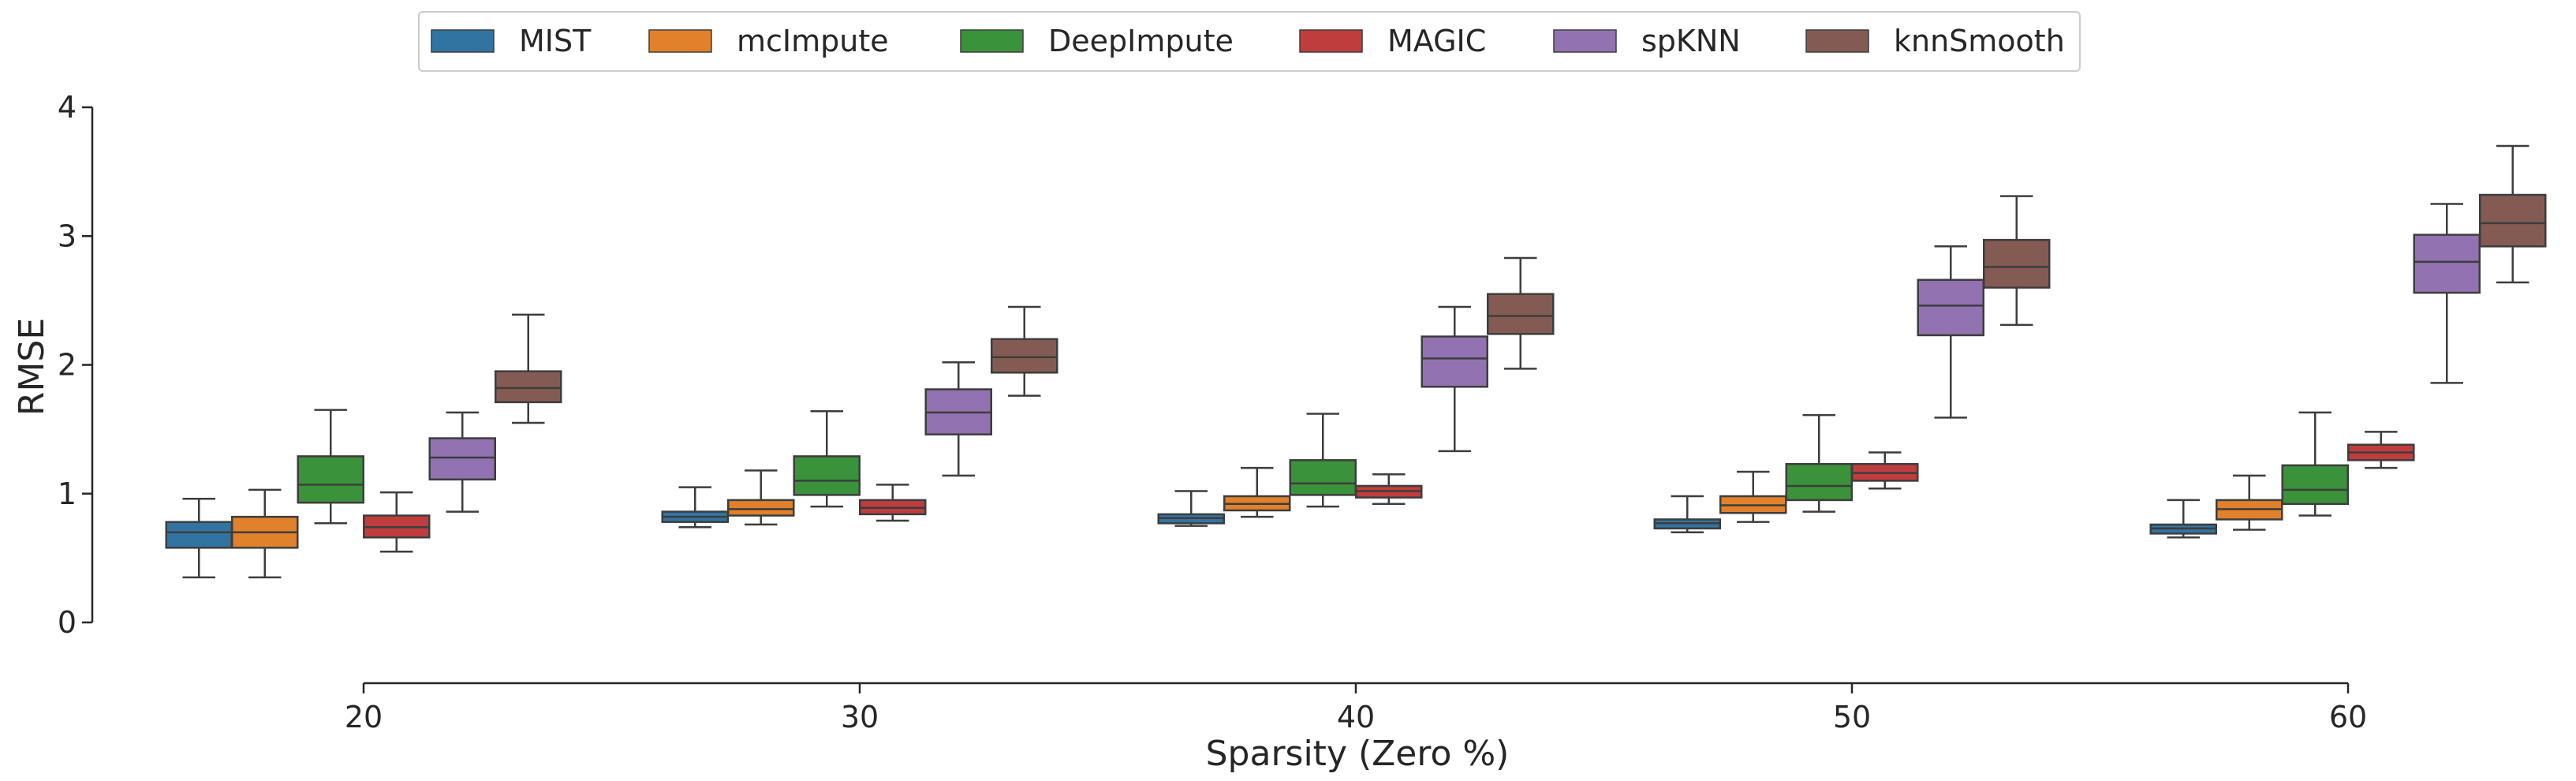  Describe the element at coordinates (1979, 41) in the screenshot. I see `legend-label: knnSmooth` at that location.